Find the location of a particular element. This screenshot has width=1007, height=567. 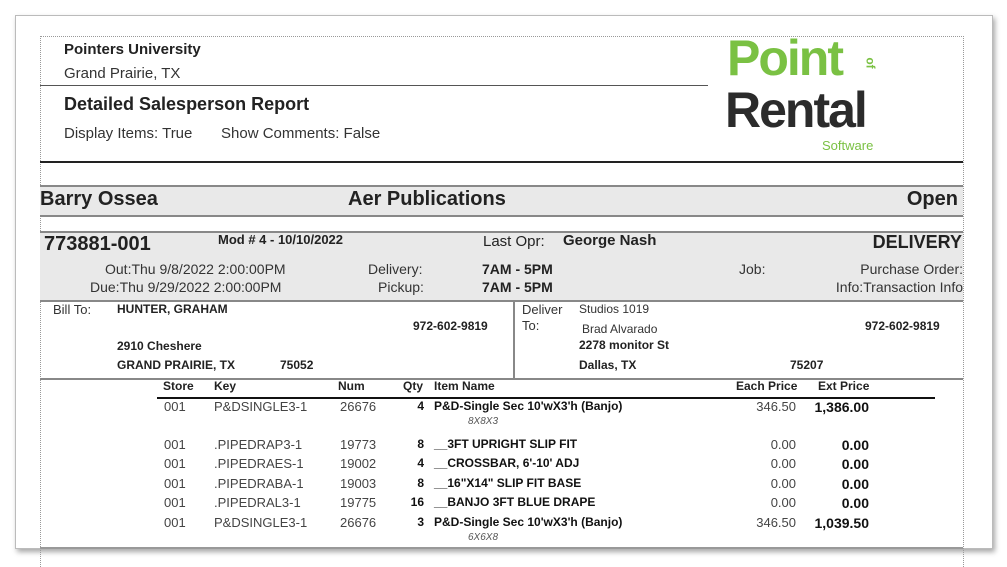

cell-num: 19002 is located at coordinates (358, 463).